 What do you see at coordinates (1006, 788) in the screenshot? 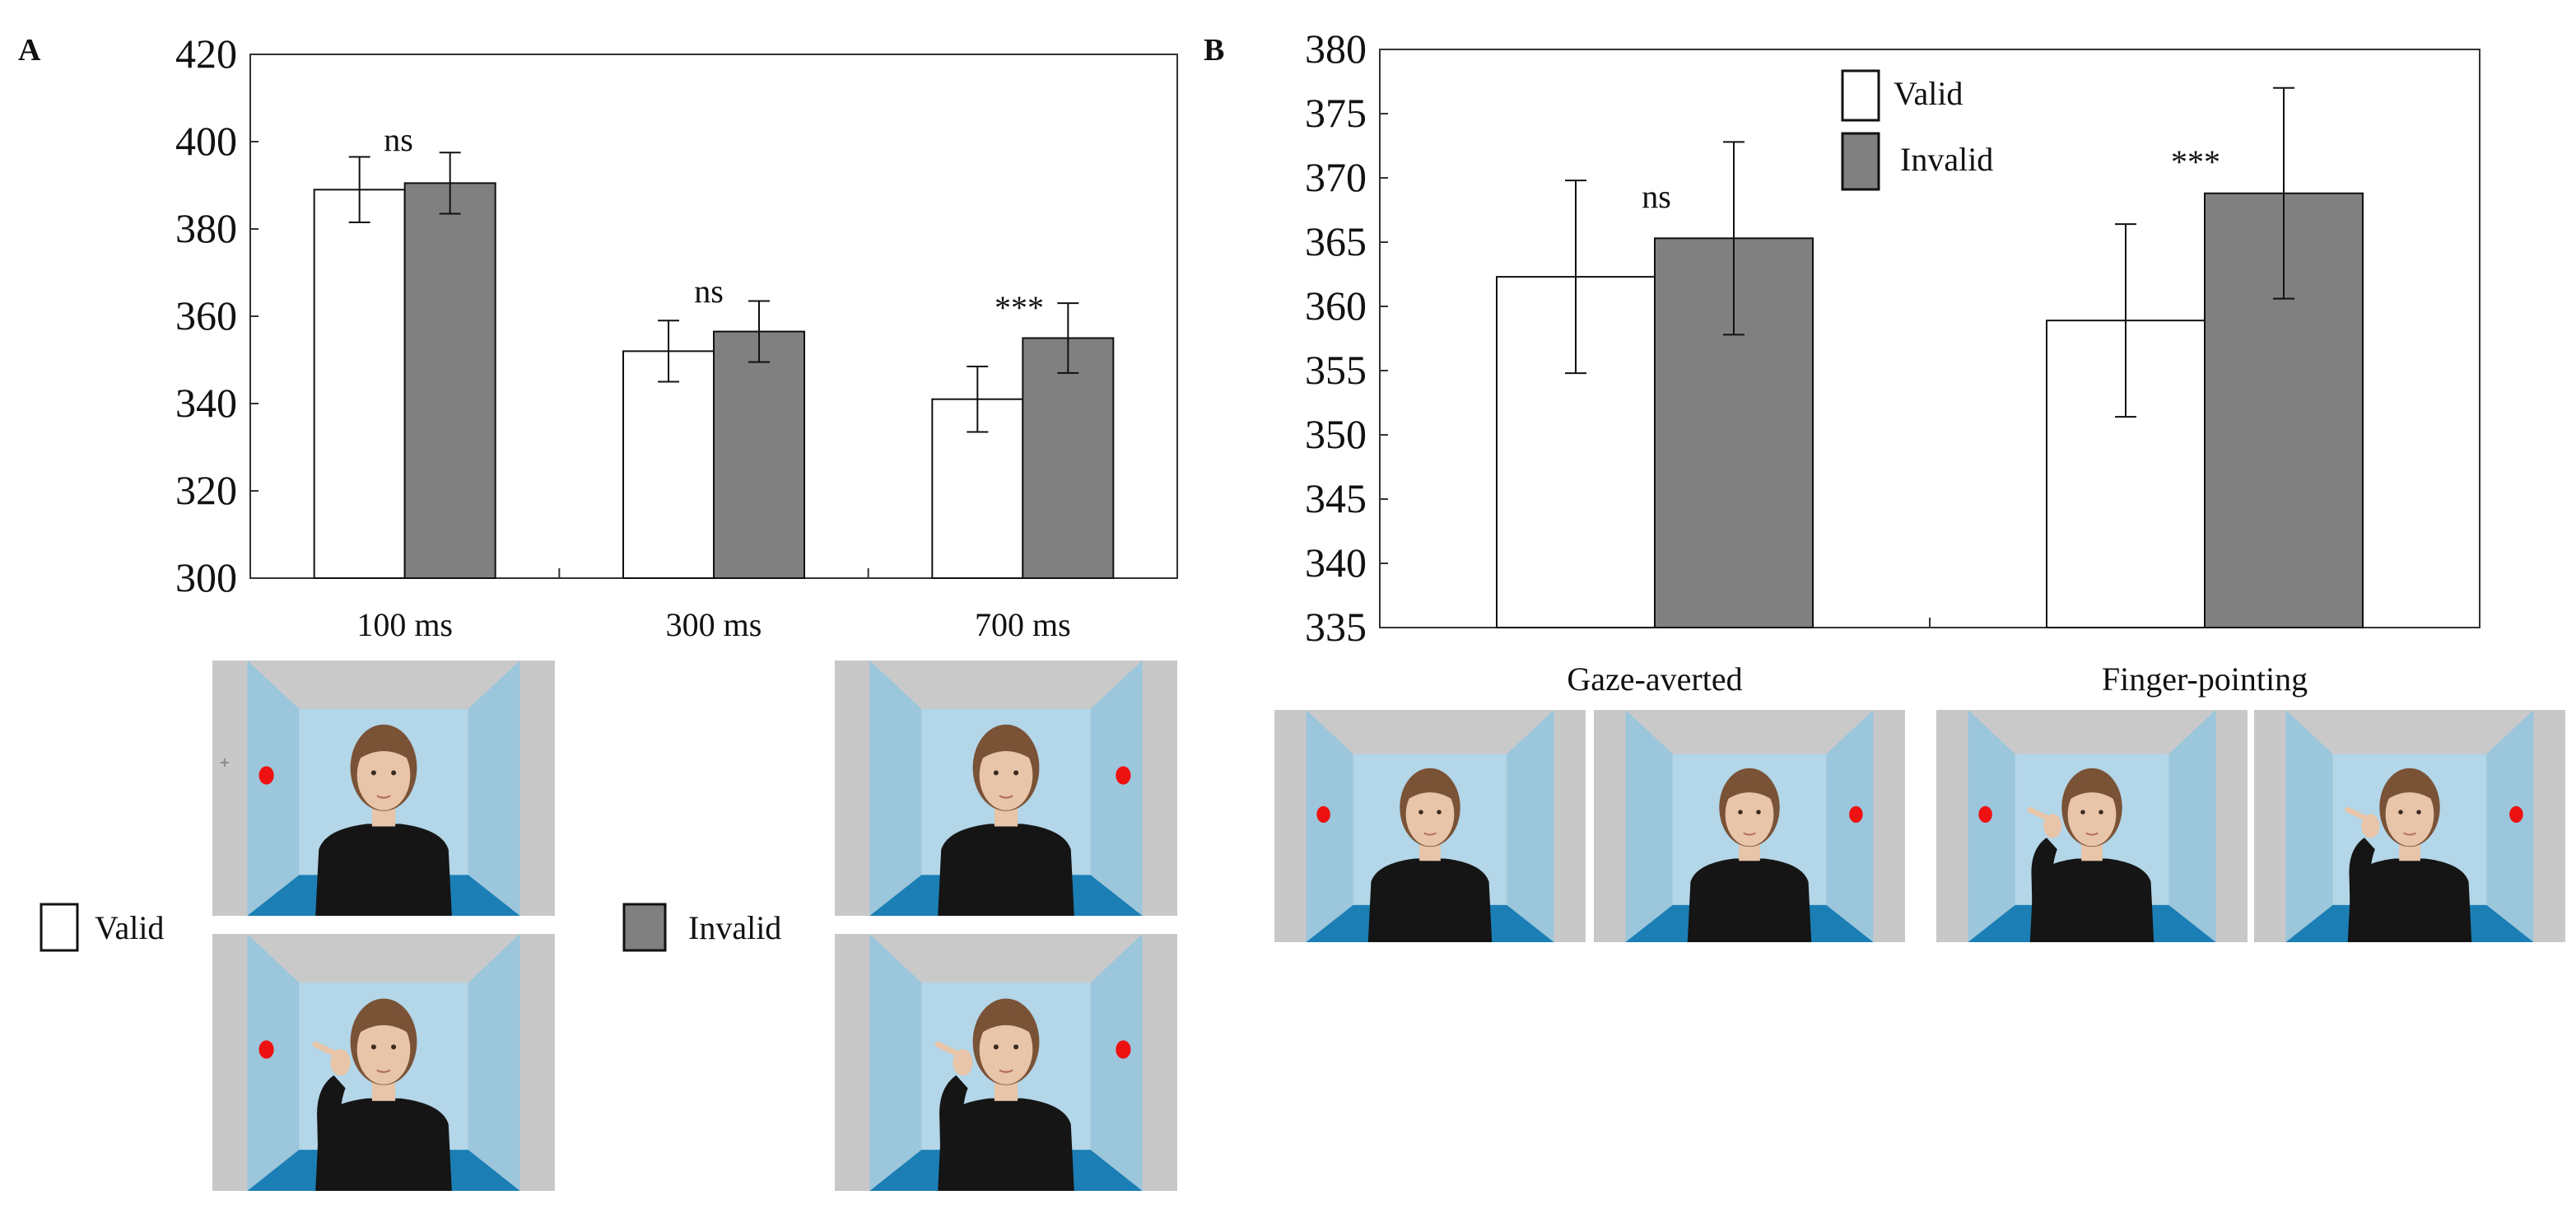
I see `stimulus-invalid-gaze` at bounding box center [1006, 788].